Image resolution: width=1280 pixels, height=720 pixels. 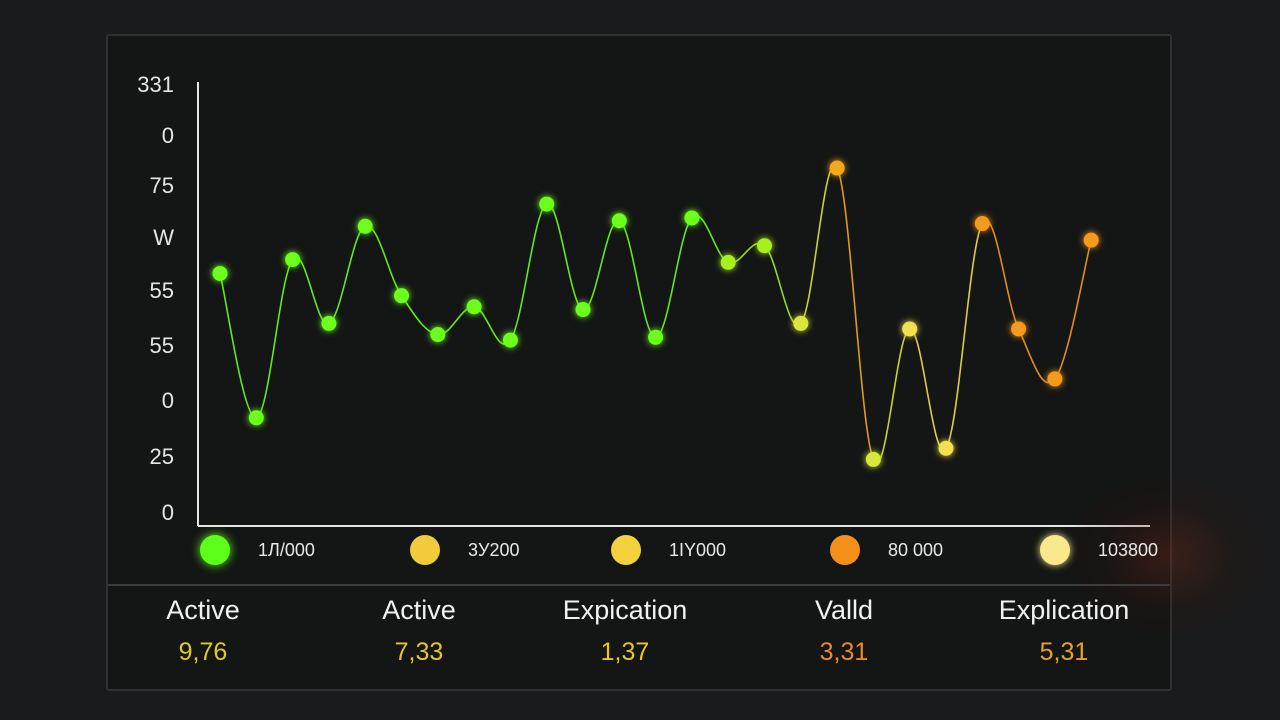 What do you see at coordinates (639, 585) in the screenshot?
I see `divider` at bounding box center [639, 585].